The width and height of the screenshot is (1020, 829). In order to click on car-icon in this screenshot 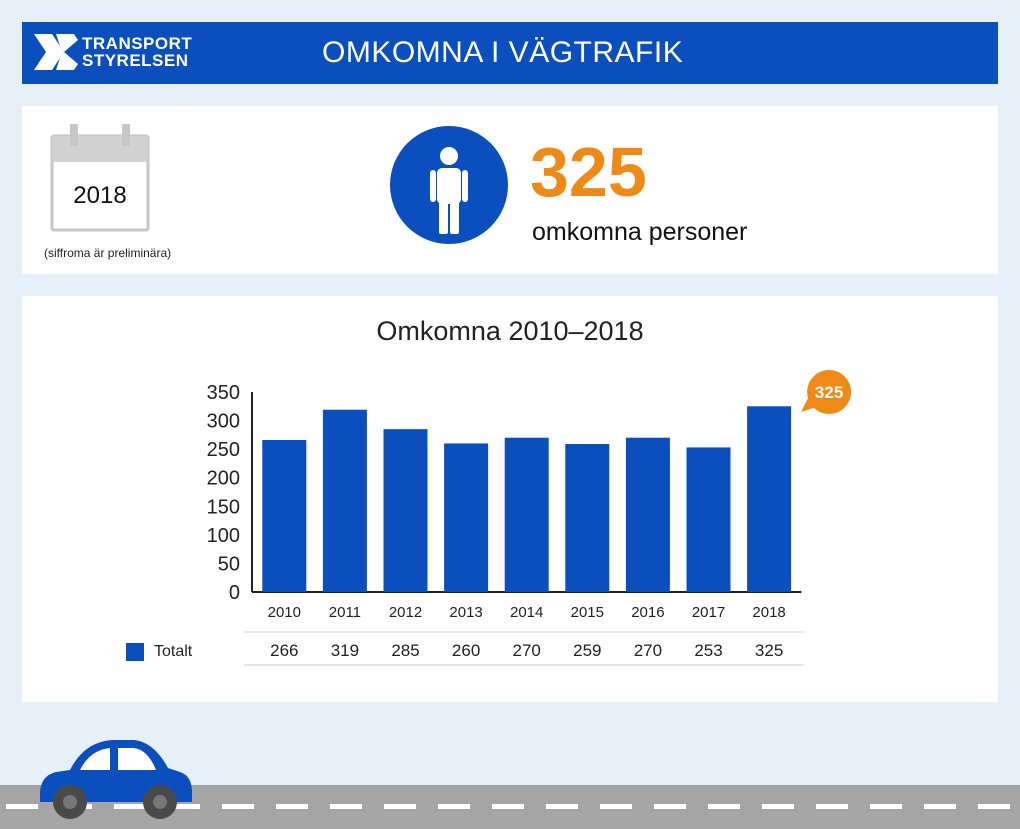, I will do `click(116, 779)`.